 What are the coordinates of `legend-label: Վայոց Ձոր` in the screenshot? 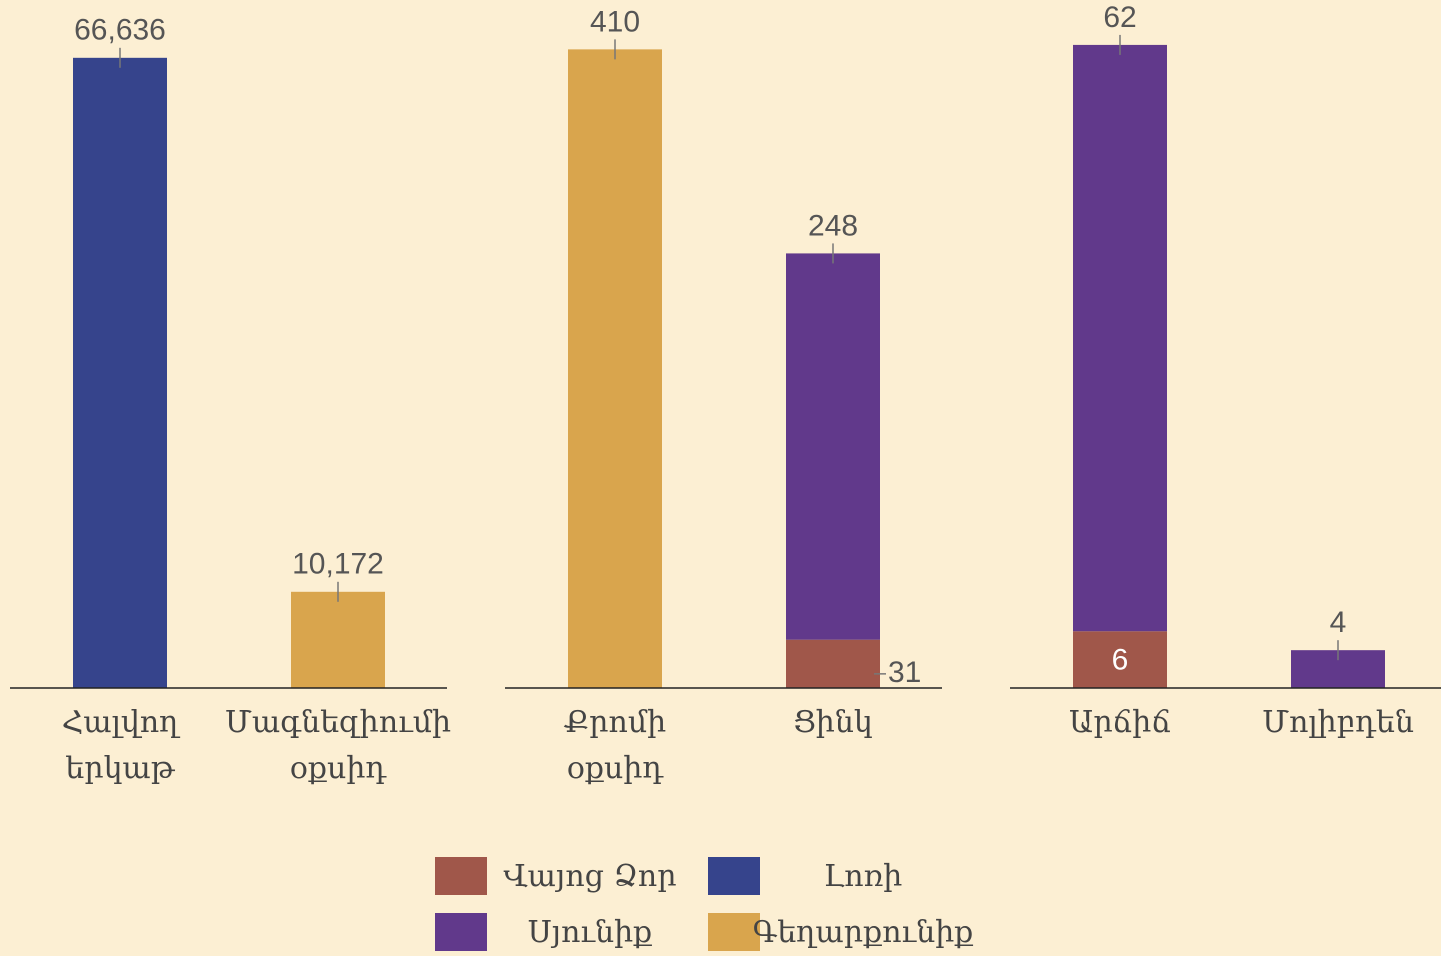 It's located at (589, 876).